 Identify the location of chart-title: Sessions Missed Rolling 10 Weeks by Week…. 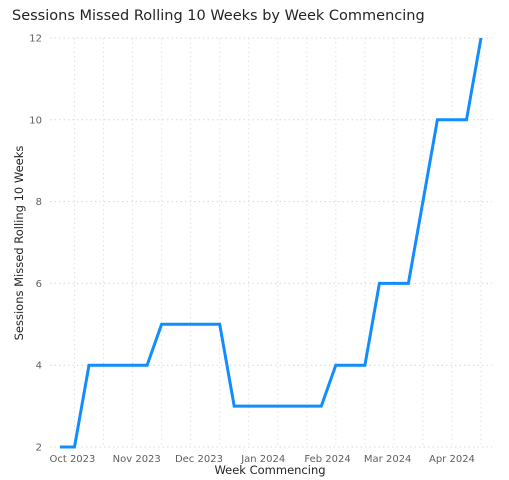
(218, 16).